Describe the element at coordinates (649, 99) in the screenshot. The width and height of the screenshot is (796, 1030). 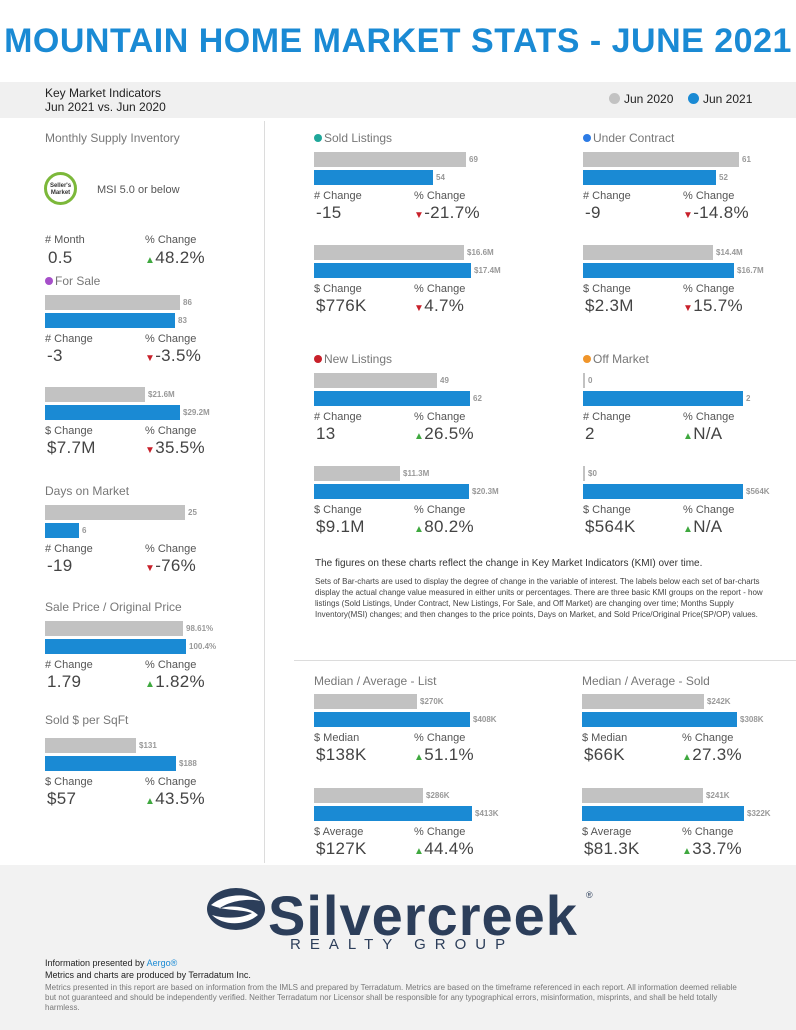
I see `legend-label-2020: Jun 2020` at that location.